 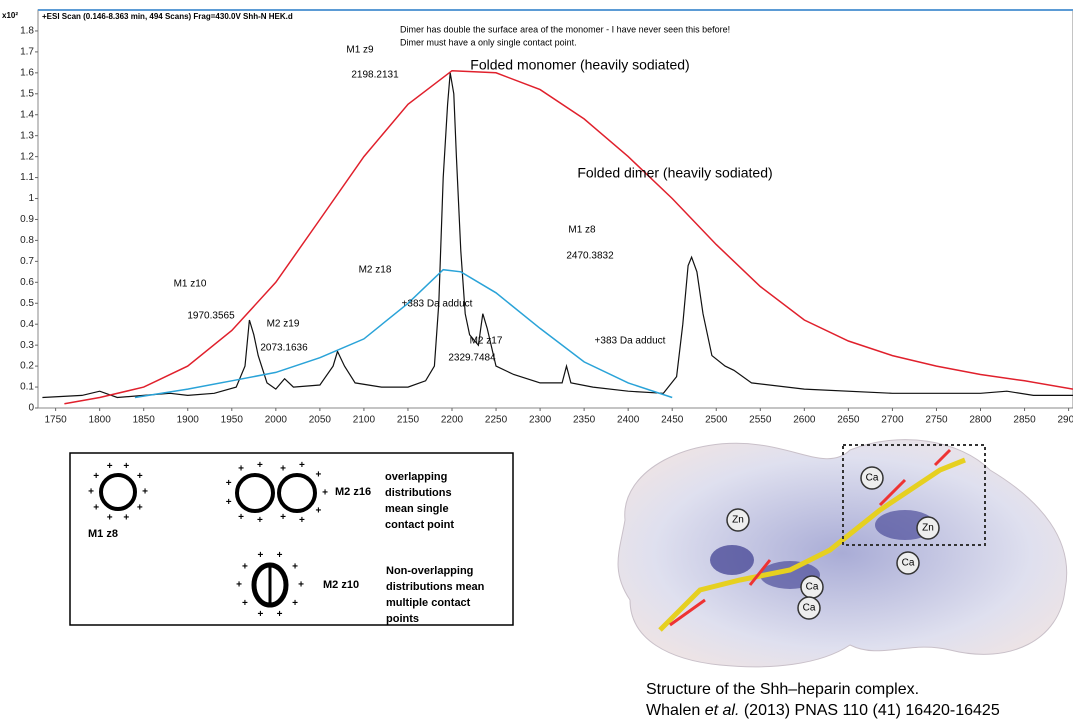 I want to click on annotation: M2 z17, so click(x=486, y=341).